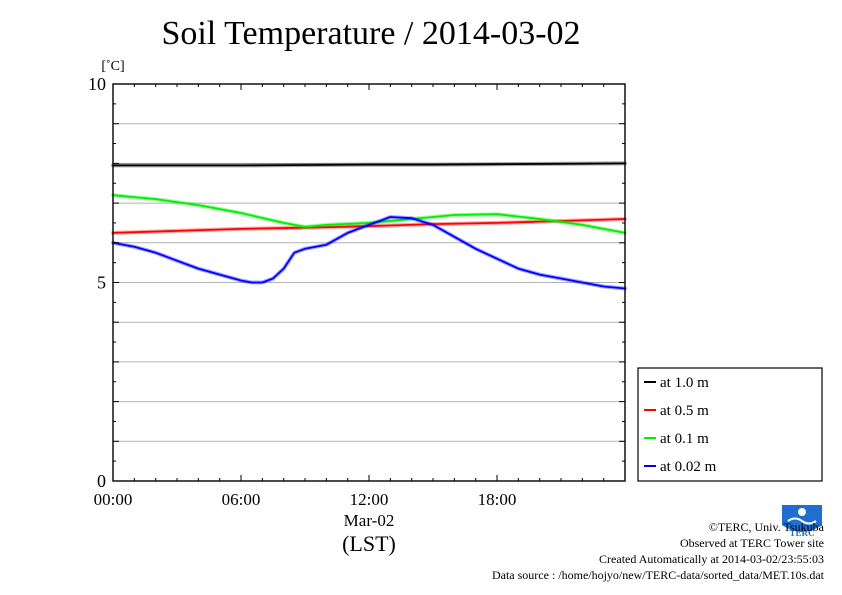  What do you see at coordinates (684, 439) in the screenshot?
I see `legend-label: at 0.1 m` at bounding box center [684, 439].